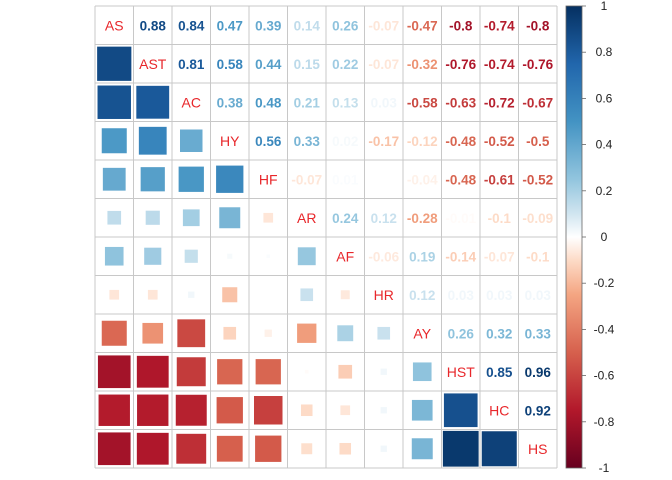 This screenshot has width=672, height=480. What do you see at coordinates (422, 449) in the screenshot?
I see `cell-square-HS-AY` at bounding box center [422, 449].